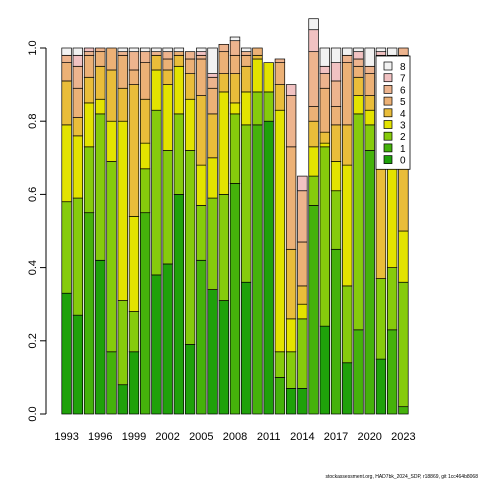  What do you see at coordinates (336, 437) in the screenshot?
I see `x-tick-label: 2017` at bounding box center [336, 437].